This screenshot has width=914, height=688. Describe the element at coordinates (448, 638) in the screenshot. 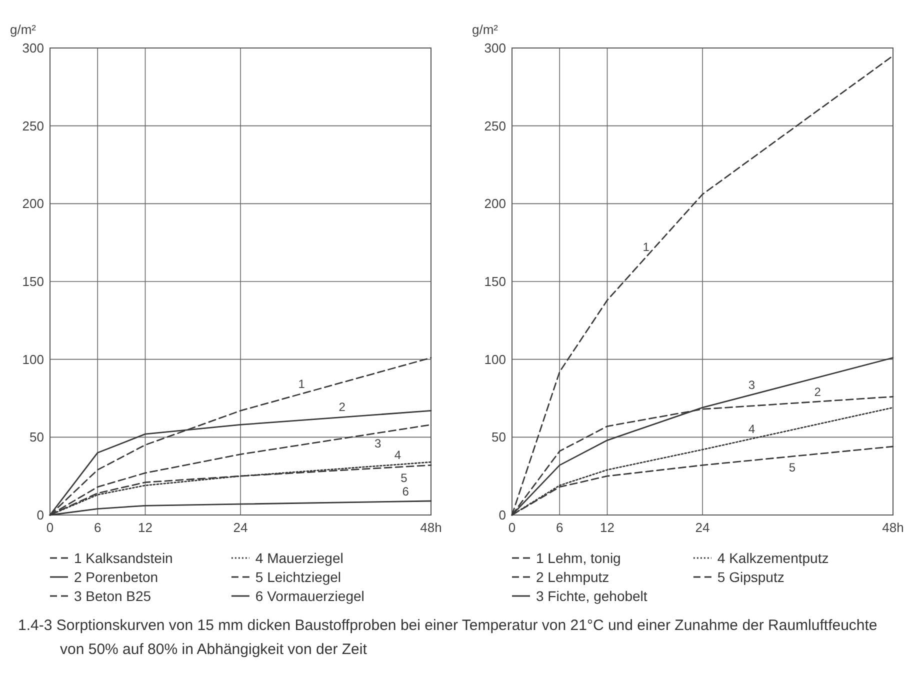

I see `text: 1.4-3 Sorptionskurven von 15 mm dicken Baustoffproben bei einer Temperatur von 21°C und einer Zunahme der Raumluftfeuchte von 50% auf 80% in Abhängigkeit von der Zeit` at that location.